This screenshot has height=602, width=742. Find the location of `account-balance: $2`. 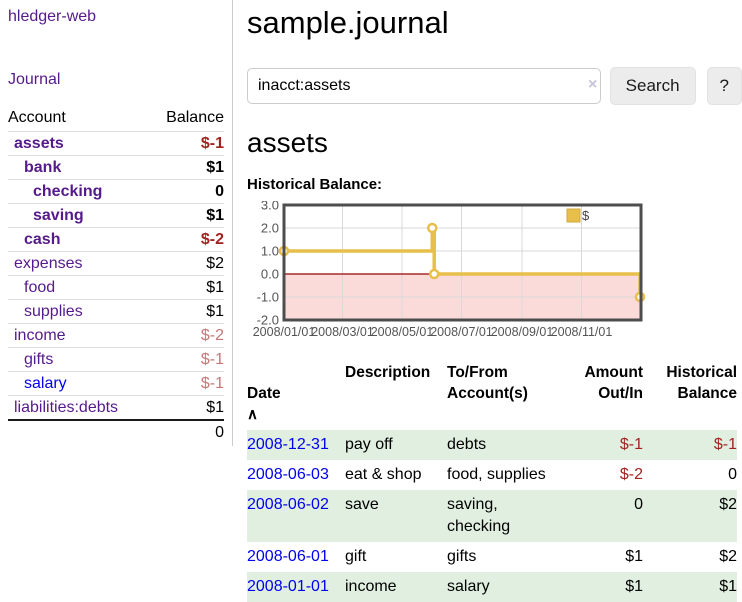

account-balance: $2 is located at coordinates (215, 263).